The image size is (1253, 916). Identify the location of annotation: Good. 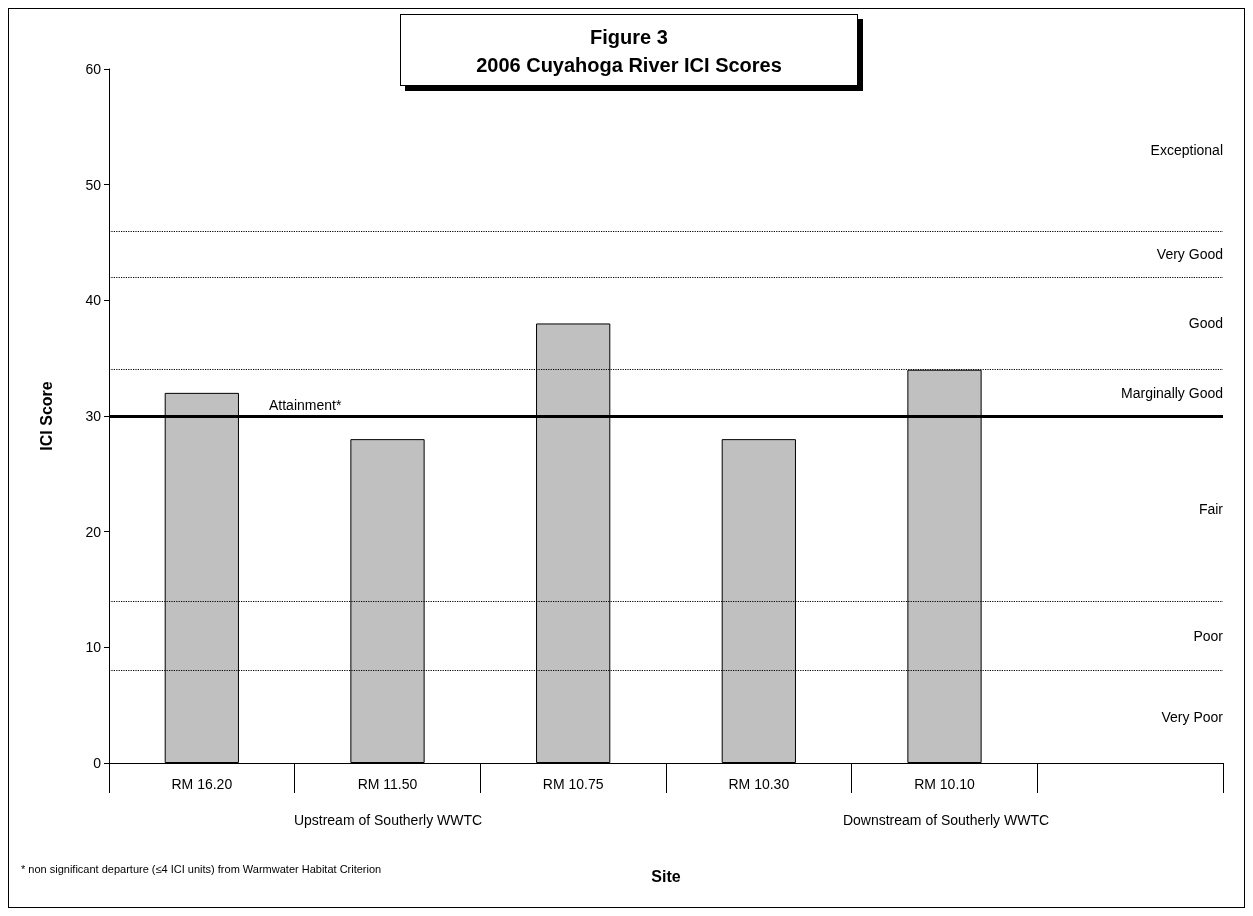
(1205, 323).